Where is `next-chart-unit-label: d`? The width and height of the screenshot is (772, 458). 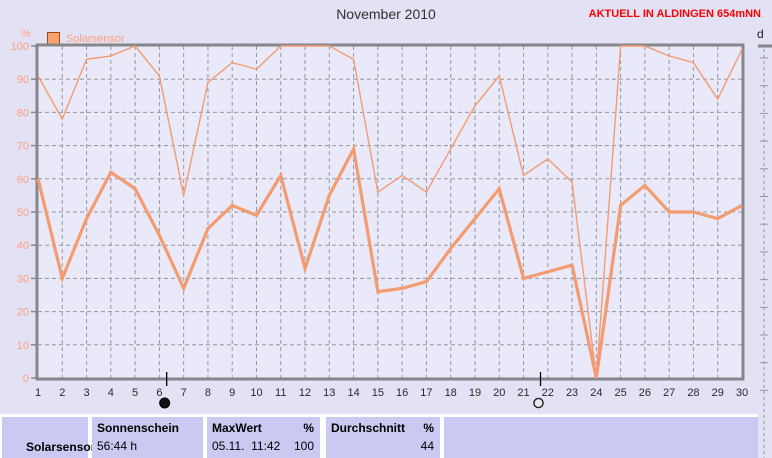
next-chart-unit-label: d is located at coordinates (760, 34).